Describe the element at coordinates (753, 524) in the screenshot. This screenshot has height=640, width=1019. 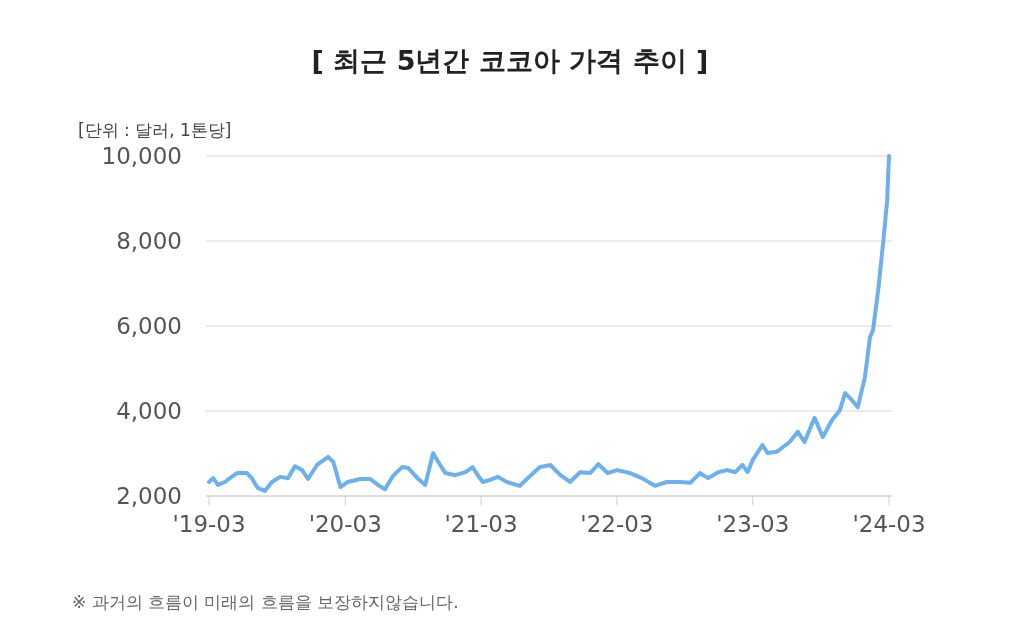
I see `x-tick-label: '23-03` at that location.